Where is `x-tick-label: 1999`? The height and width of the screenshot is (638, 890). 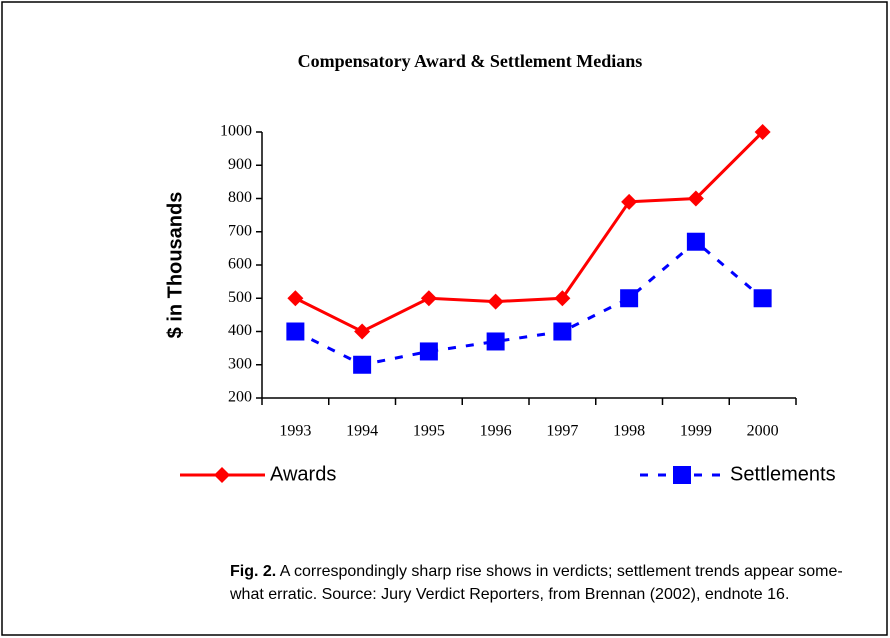 x-tick-label: 1999 is located at coordinates (696, 431).